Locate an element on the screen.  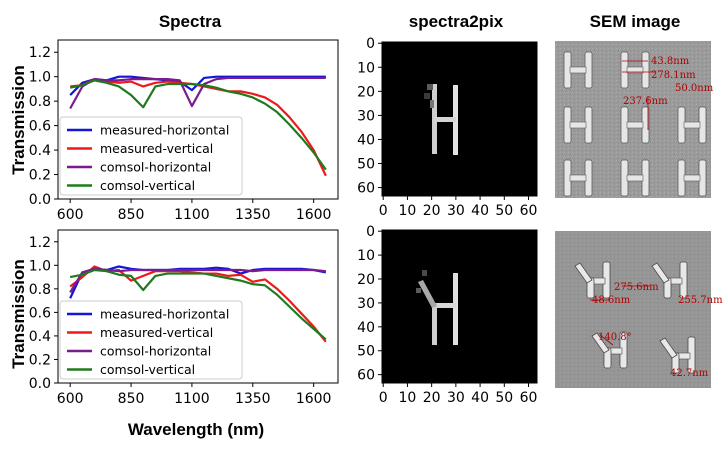
series-line-measured-horizontal is located at coordinates (198, 282).